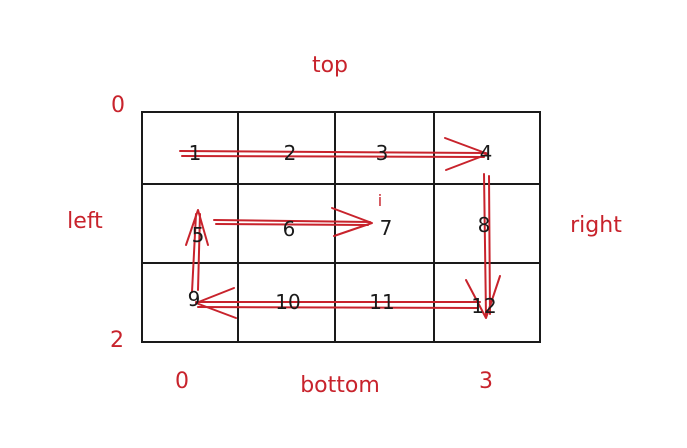 The height and width of the screenshot is (448, 687). I want to click on arrow-middle-row-shadow, so click(292, 224).